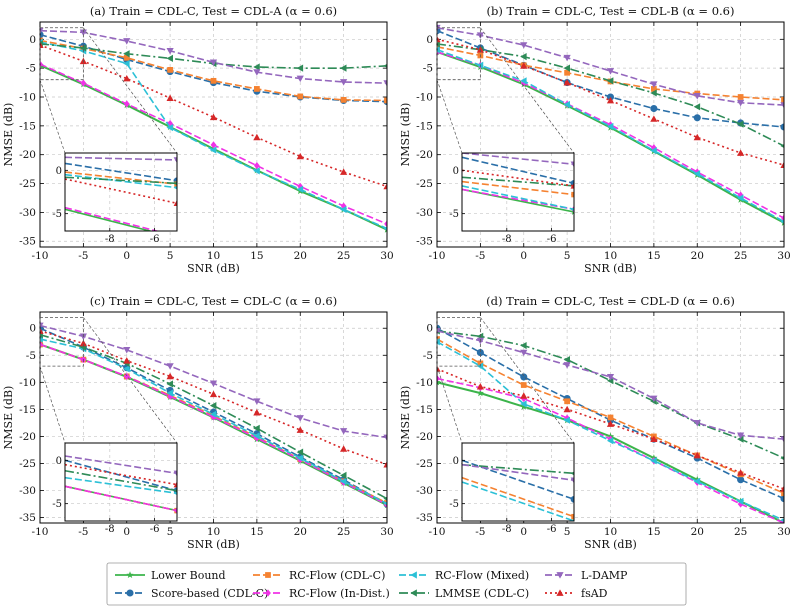 The image size is (793, 609). What do you see at coordinates (783, 256) in the screenshot?
I see `x-tick-label: 30` at bounding box center [783, 256].